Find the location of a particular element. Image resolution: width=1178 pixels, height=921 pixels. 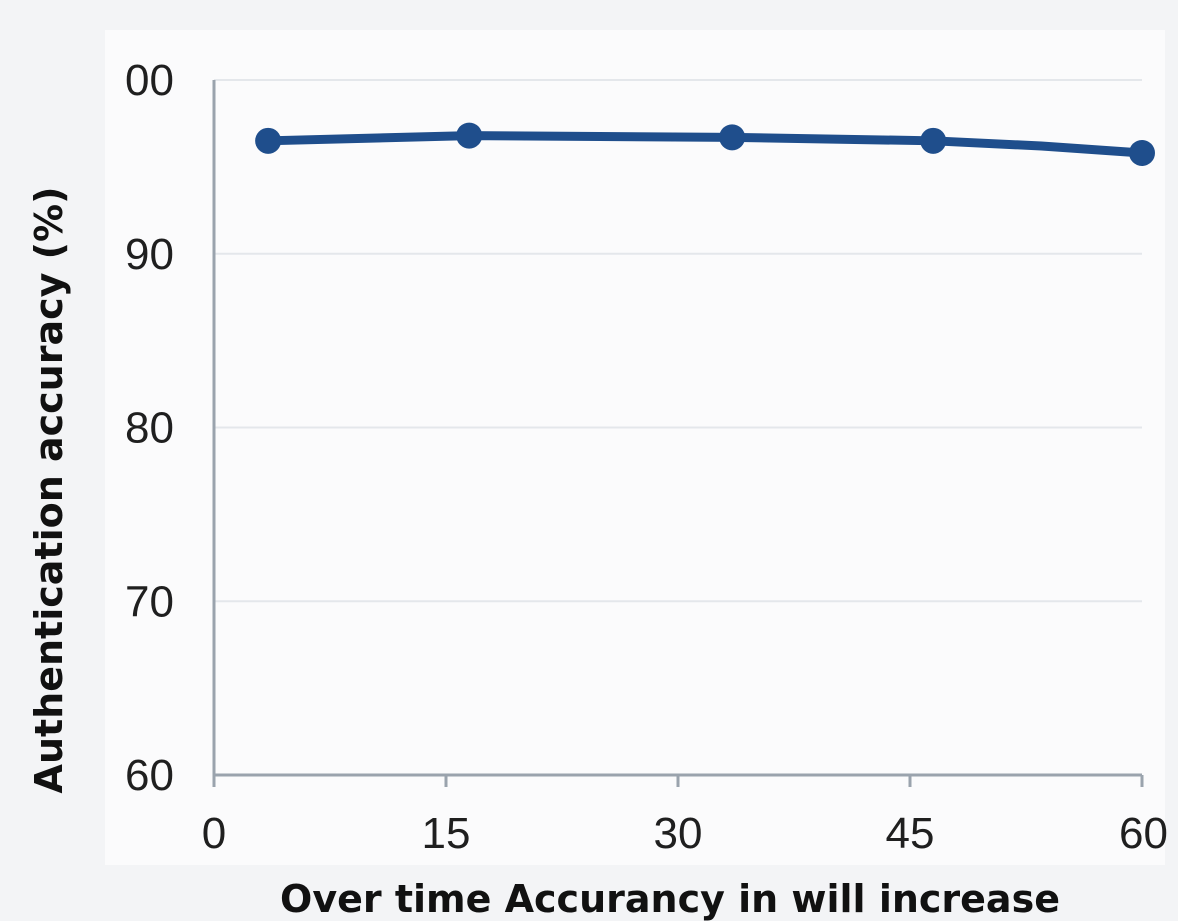

x-tick-label: 45 is located at coordinates (910, 833).